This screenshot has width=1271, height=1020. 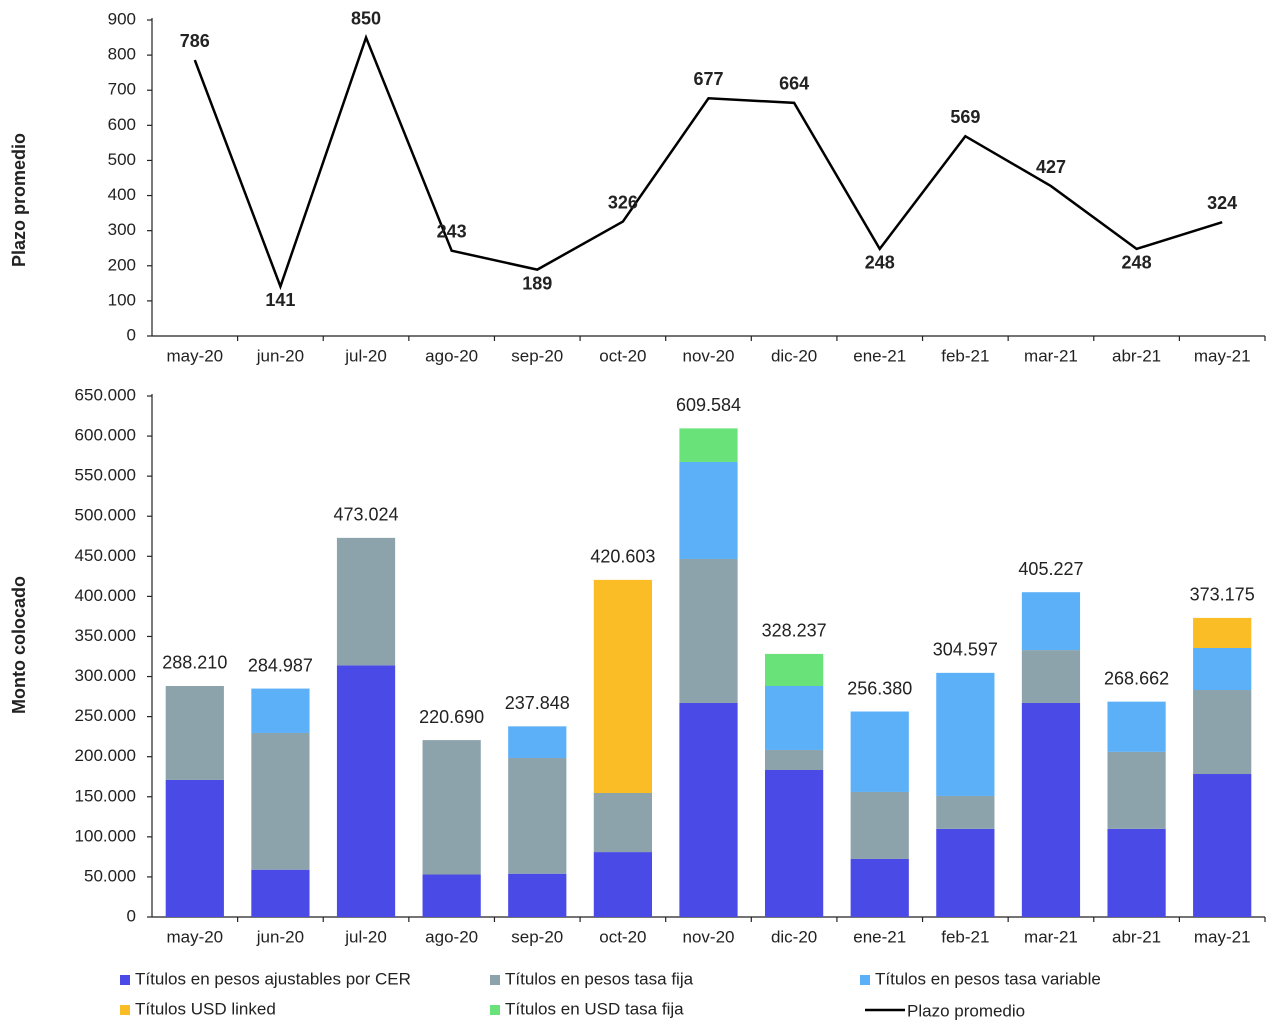 What do you see at coordinates (194, 663) in the screenshot?
I see `total-label: 288.210` at bounding box center [194, 663].